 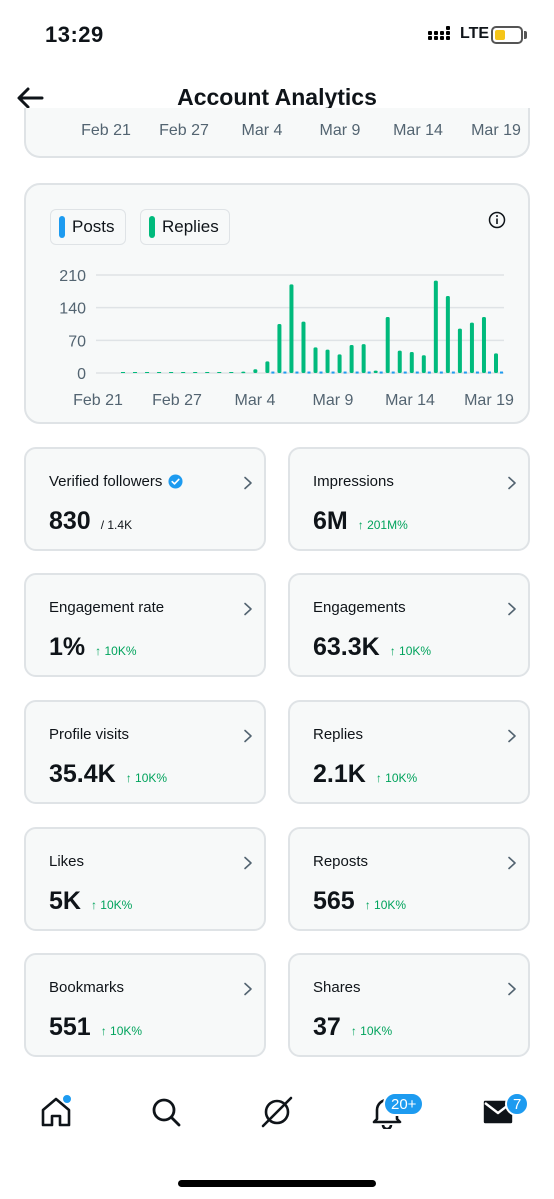 I want to click on metric-value-row: 551 ↑ 10K%, so click(x=95, y=1027).